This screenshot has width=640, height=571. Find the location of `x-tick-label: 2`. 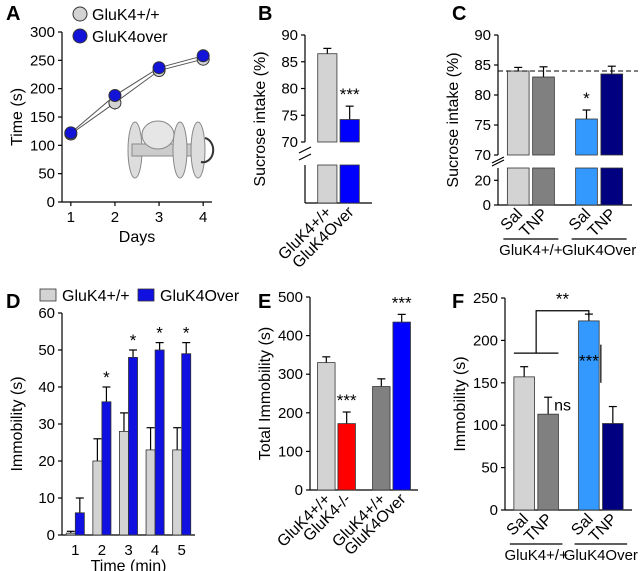

x-tick-label: 2 is located at coordinates (115, 217).